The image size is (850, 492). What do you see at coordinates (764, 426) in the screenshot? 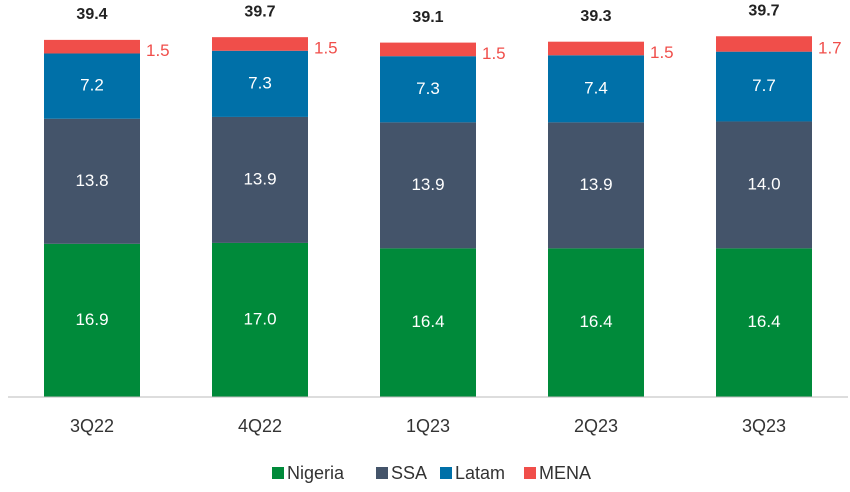
I see `x-tick-label: 3Q23` at bounding box center [764, 426].